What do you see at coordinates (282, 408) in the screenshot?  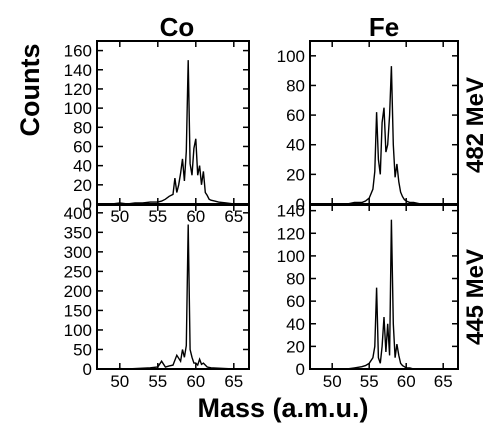 I see `x-axis-title: Mass (a.m.u.)` at bounding box center [282, 408].